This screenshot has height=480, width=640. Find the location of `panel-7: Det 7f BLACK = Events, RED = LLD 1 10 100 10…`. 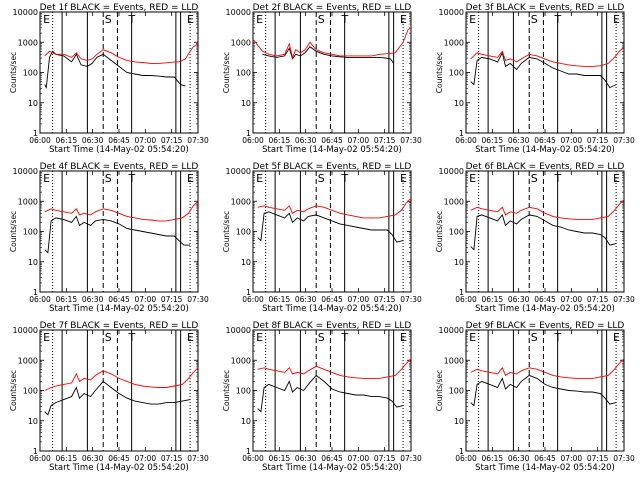

panel-7: Det 7f BLACK = Events, RED = LLD 1 10 100 10… is located at coordinates (109, 397).